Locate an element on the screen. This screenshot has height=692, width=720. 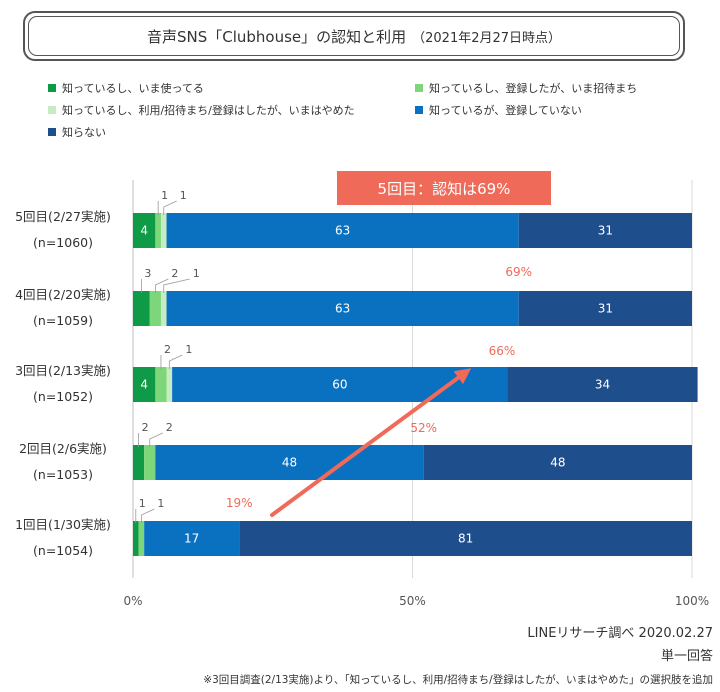
x-tick-label: 50% is located at coordinates (412, 601).